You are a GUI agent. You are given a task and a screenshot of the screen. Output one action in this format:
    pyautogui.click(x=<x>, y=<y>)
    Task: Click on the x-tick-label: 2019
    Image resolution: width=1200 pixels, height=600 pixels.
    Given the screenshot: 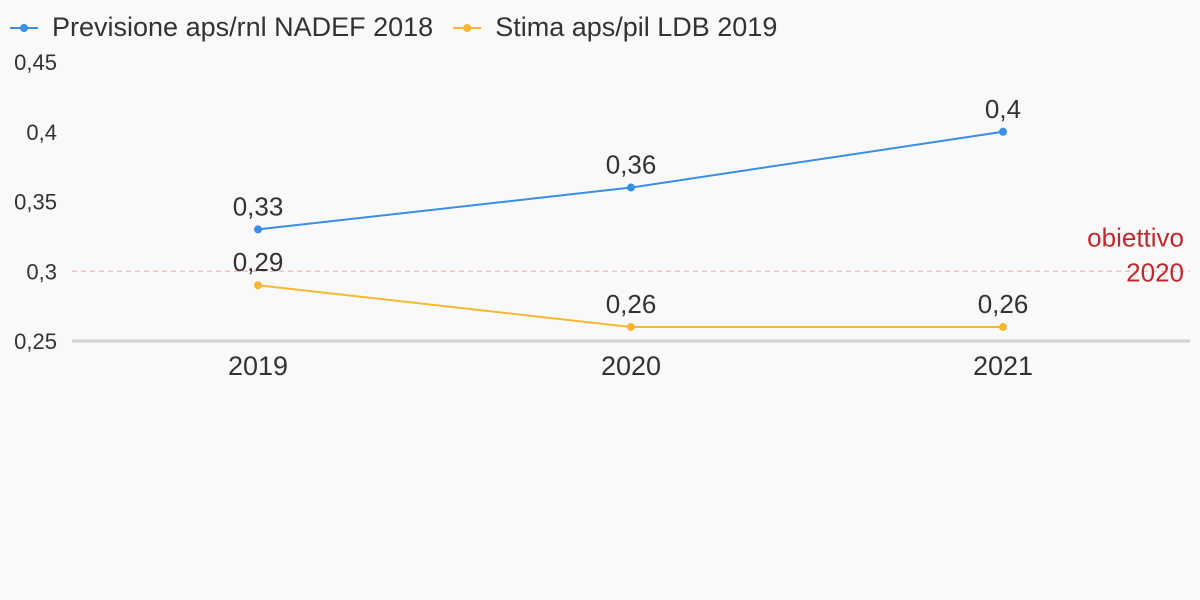 What is the action you would take?
    pyautogui.click(x=258, y=366)
    